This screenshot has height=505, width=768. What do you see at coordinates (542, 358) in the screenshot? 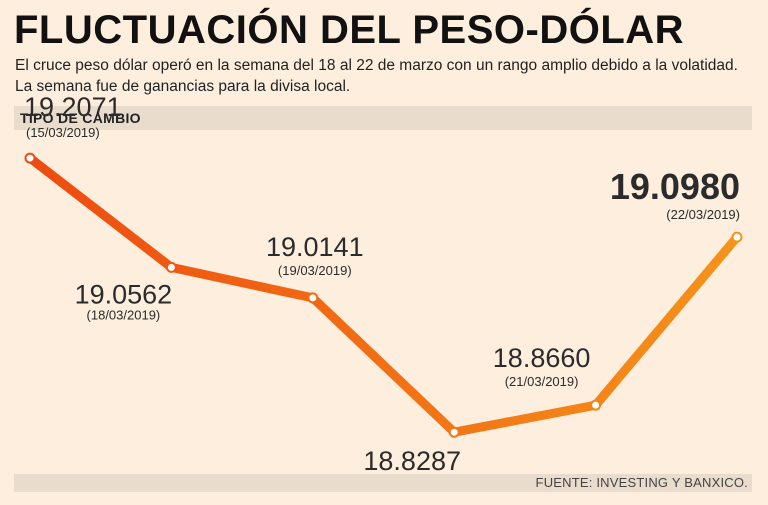
I see `data-value-label: 18.8660` at bounding box center [542, 358].